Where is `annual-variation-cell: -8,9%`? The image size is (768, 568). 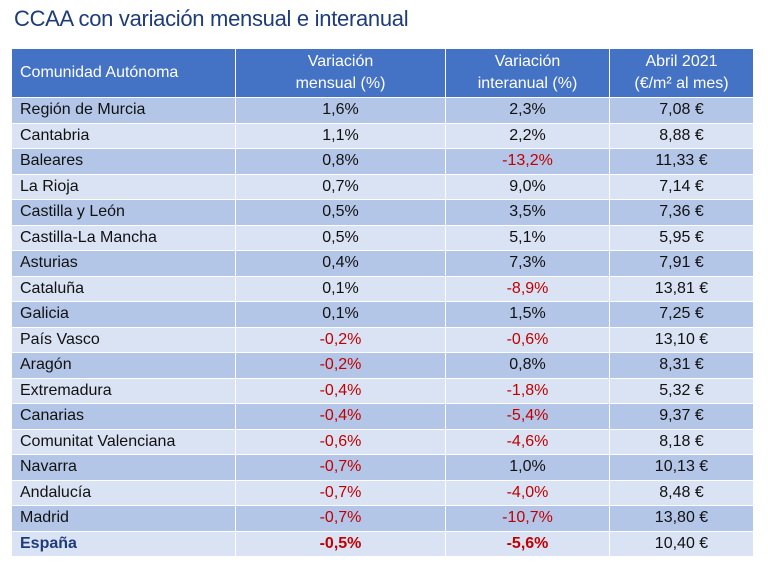
annual-variation-cell: -8,9% is located at coordinates (527, 288).